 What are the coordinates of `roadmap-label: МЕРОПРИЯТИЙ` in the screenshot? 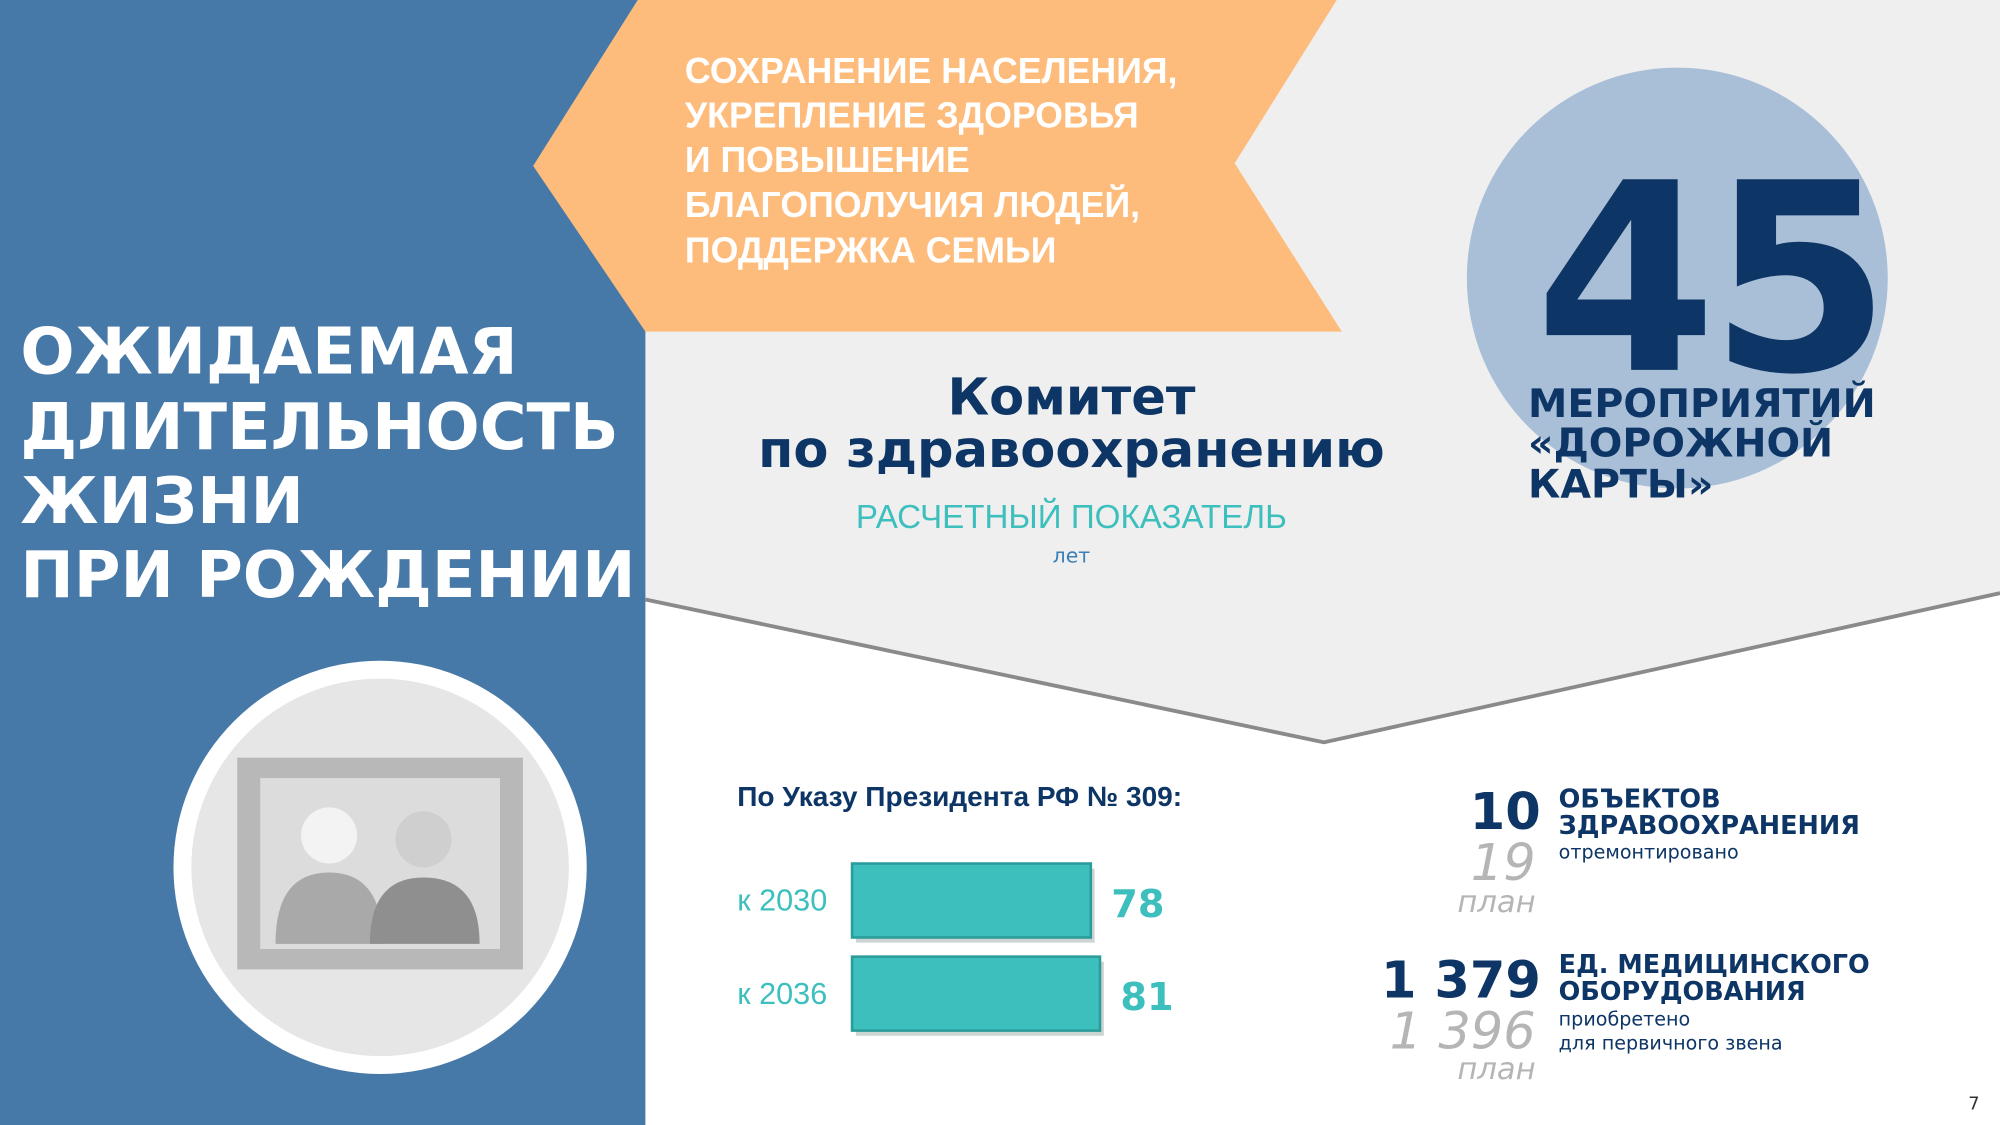 It's located at (1702, 403).